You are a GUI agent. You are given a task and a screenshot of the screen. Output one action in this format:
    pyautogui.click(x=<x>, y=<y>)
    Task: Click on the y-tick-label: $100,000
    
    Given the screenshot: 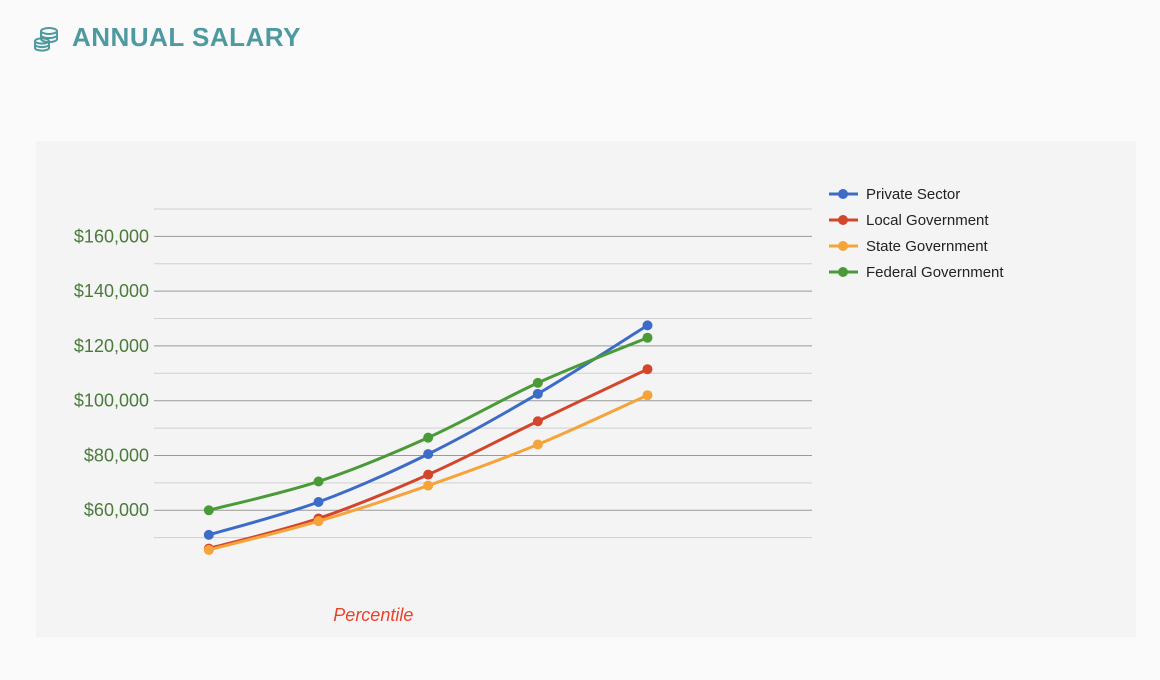 What is the action you would take?
    pyautogui.click(x=111, y=401)
    